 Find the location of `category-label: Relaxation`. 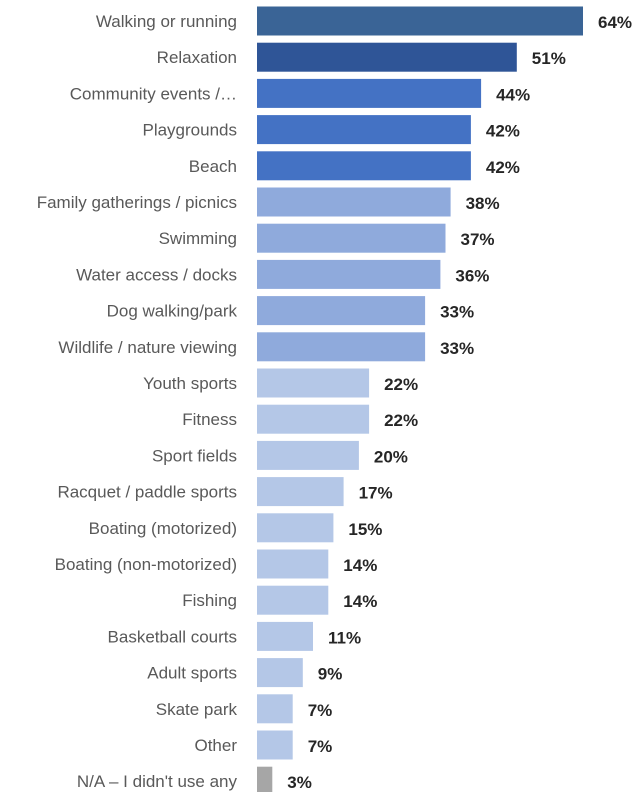

category-label: Relaxation is located at coordinates (197, 57).